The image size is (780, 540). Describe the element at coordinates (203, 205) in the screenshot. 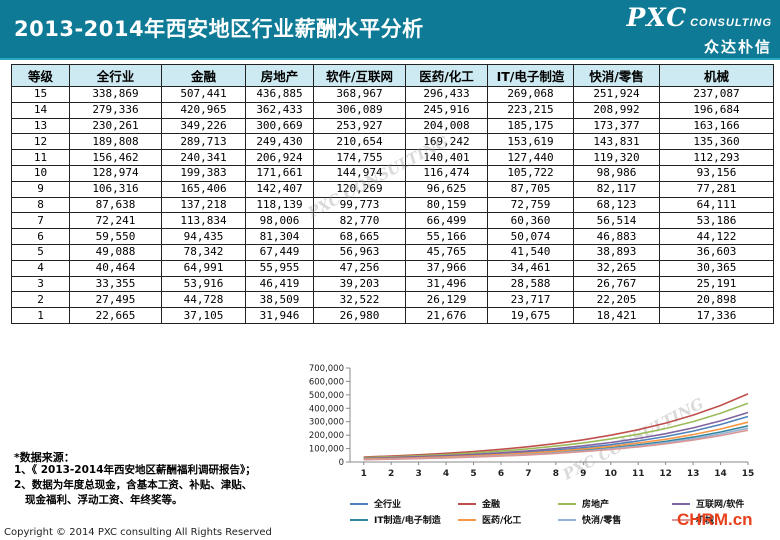

I see `salary-cell: 137,218` at that location.